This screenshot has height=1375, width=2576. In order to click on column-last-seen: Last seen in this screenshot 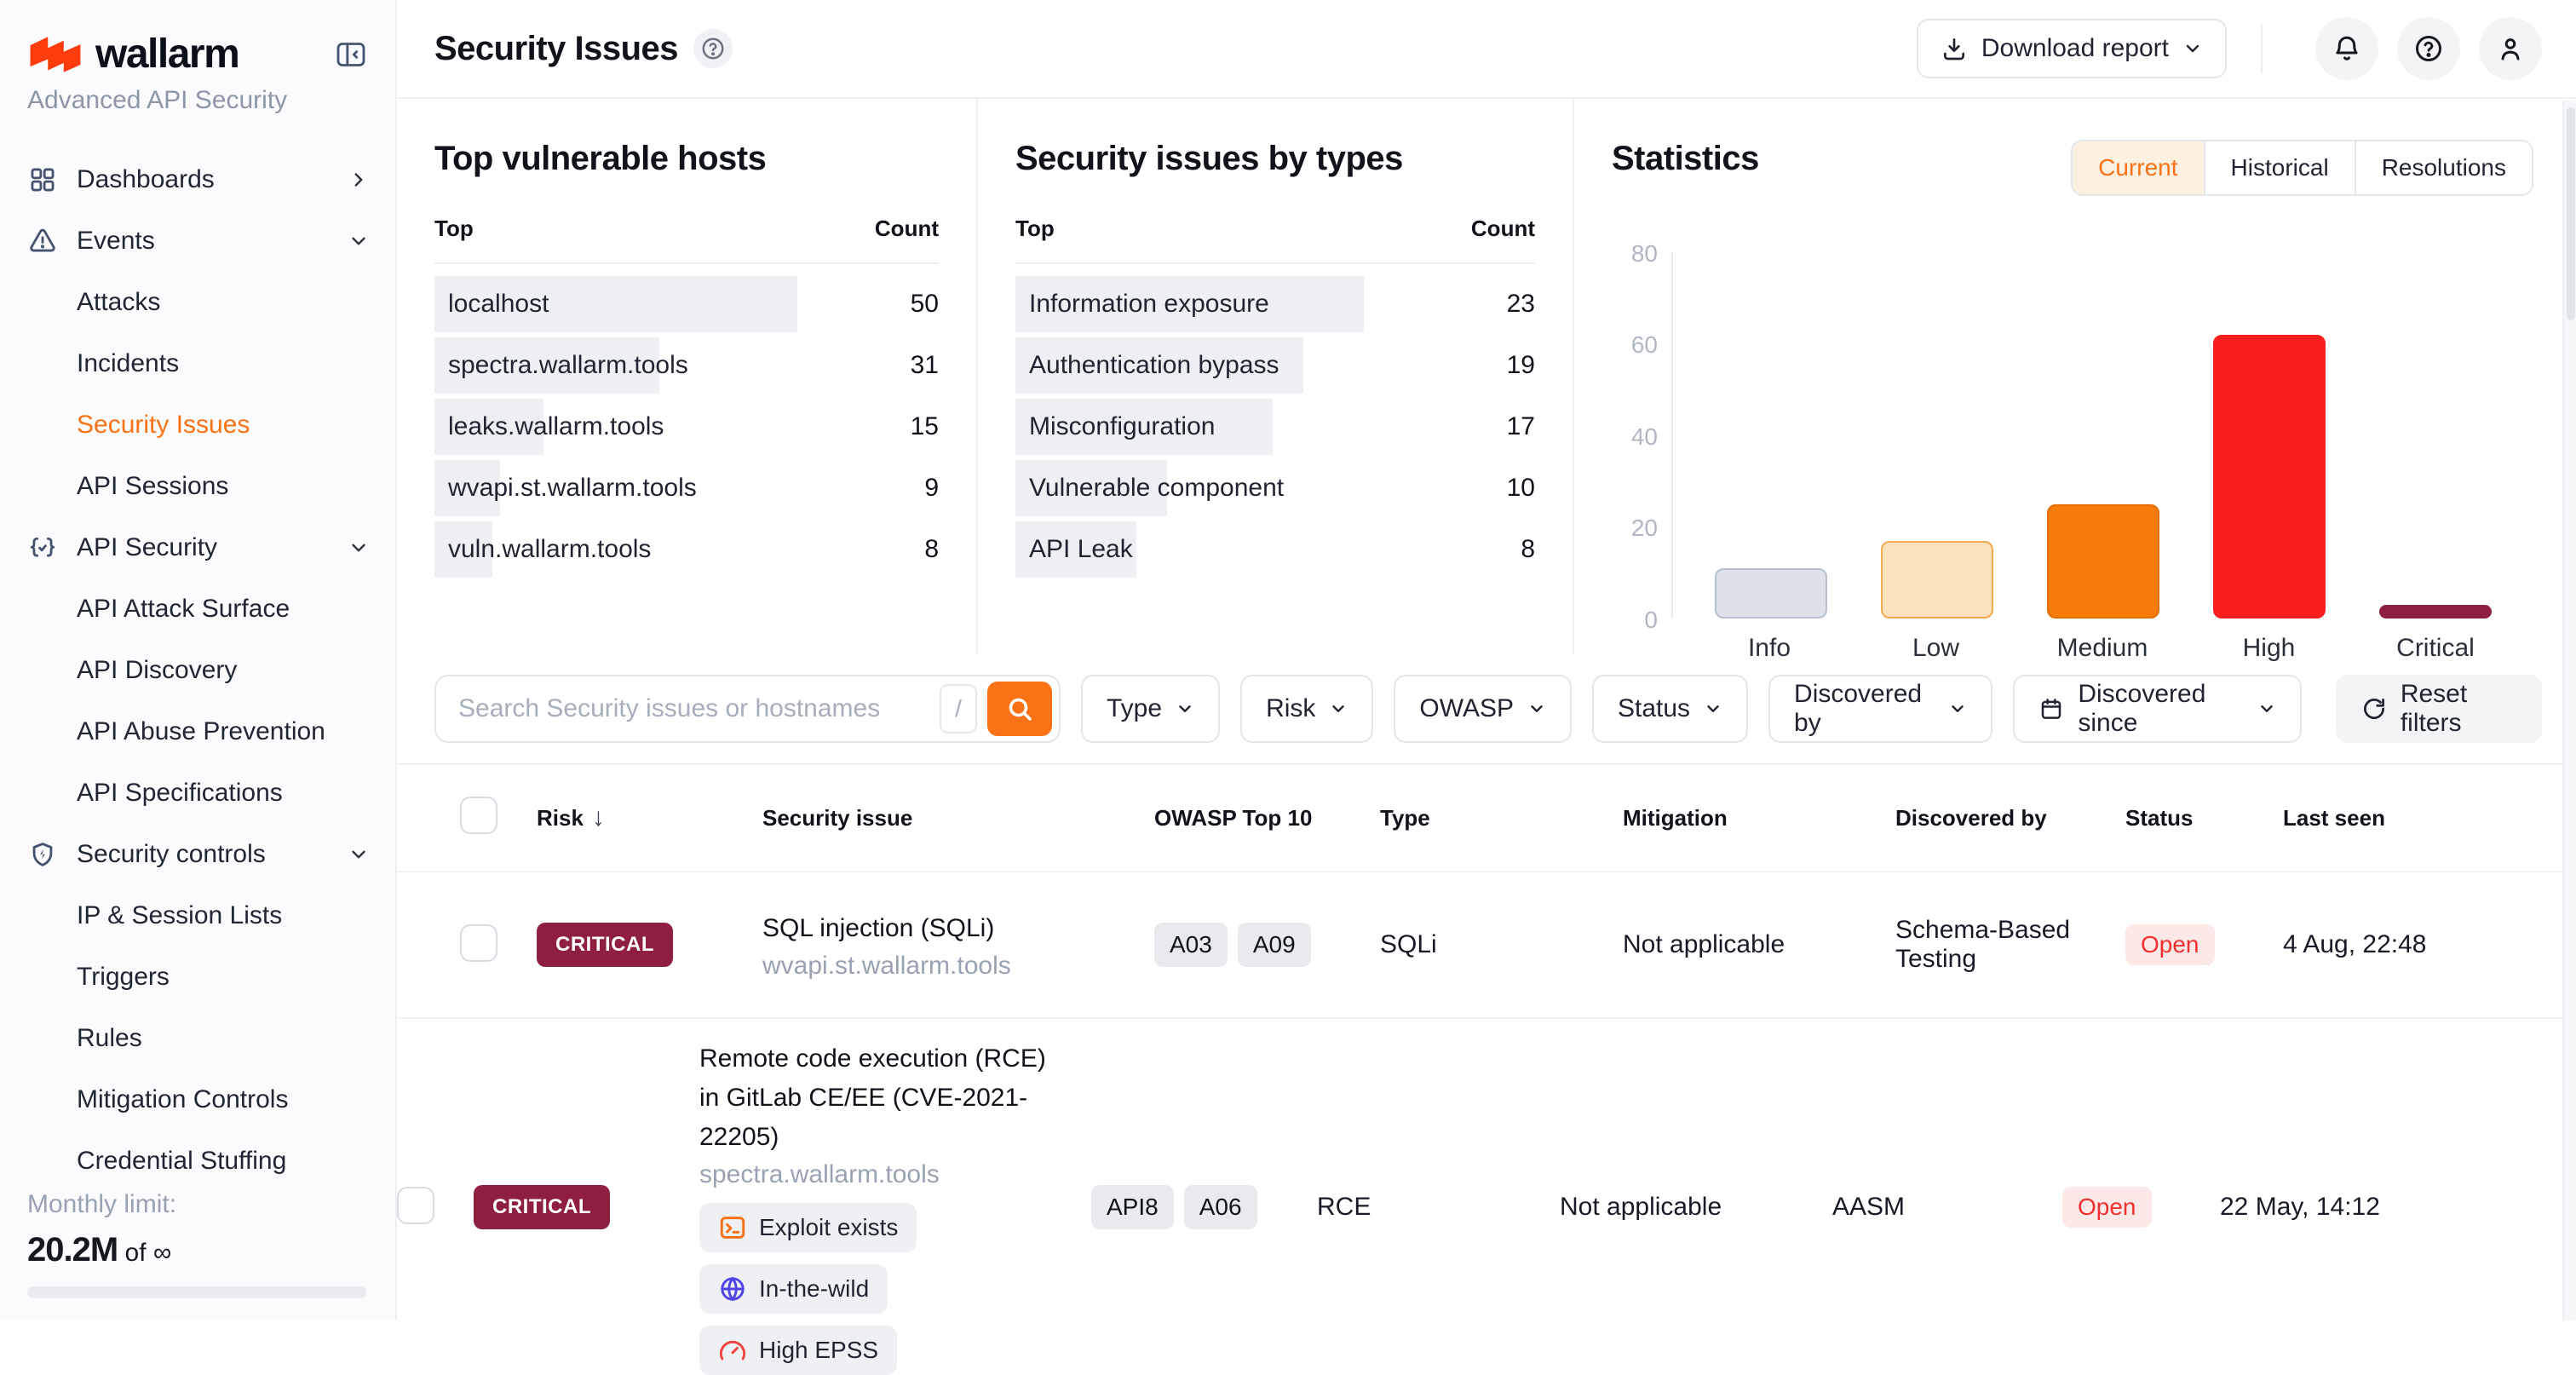, I will do `click(2412, 818)`.